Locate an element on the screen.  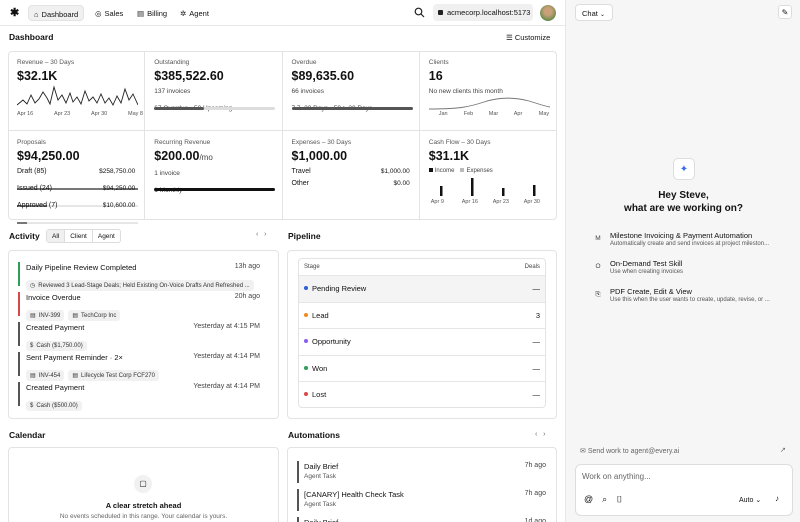
send-arrow: ↗ is located at coordinates (783, 450).